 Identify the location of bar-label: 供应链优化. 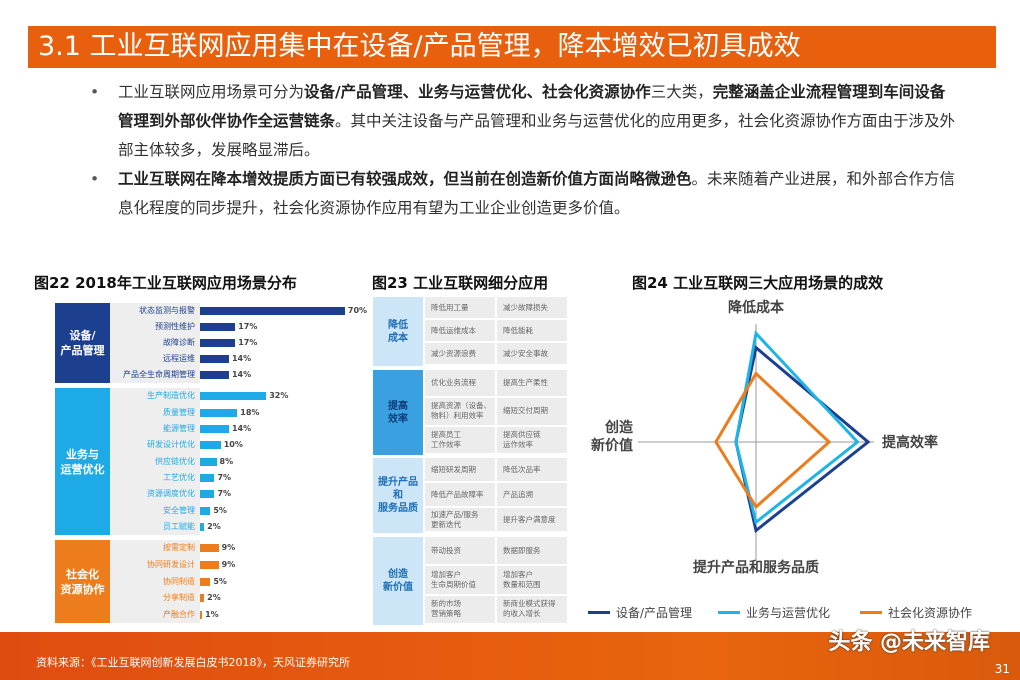
(175, 461).